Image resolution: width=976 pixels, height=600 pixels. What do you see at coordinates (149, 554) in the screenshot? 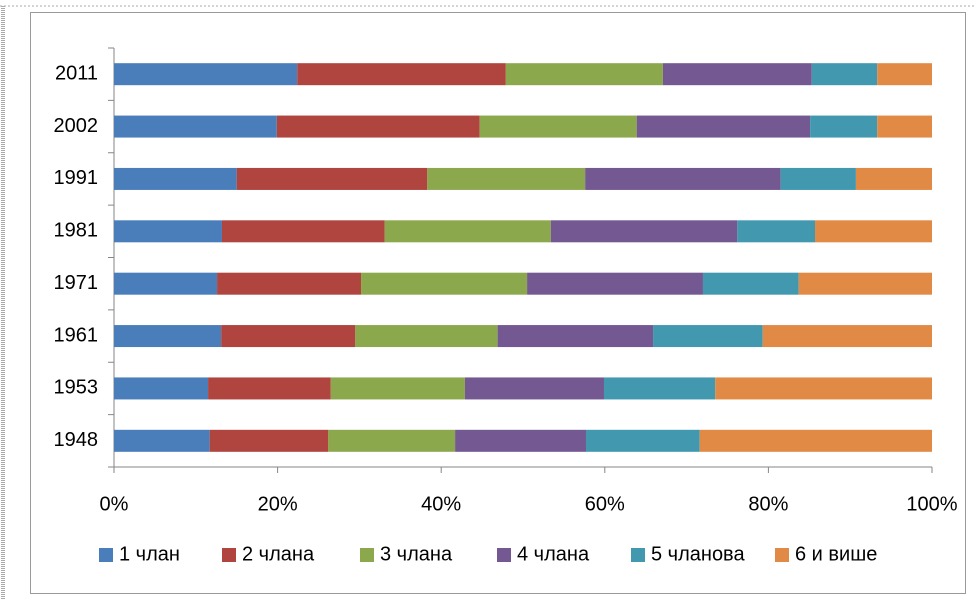
I see `legend-label: 1 члан` at bounding box center [149, 554].